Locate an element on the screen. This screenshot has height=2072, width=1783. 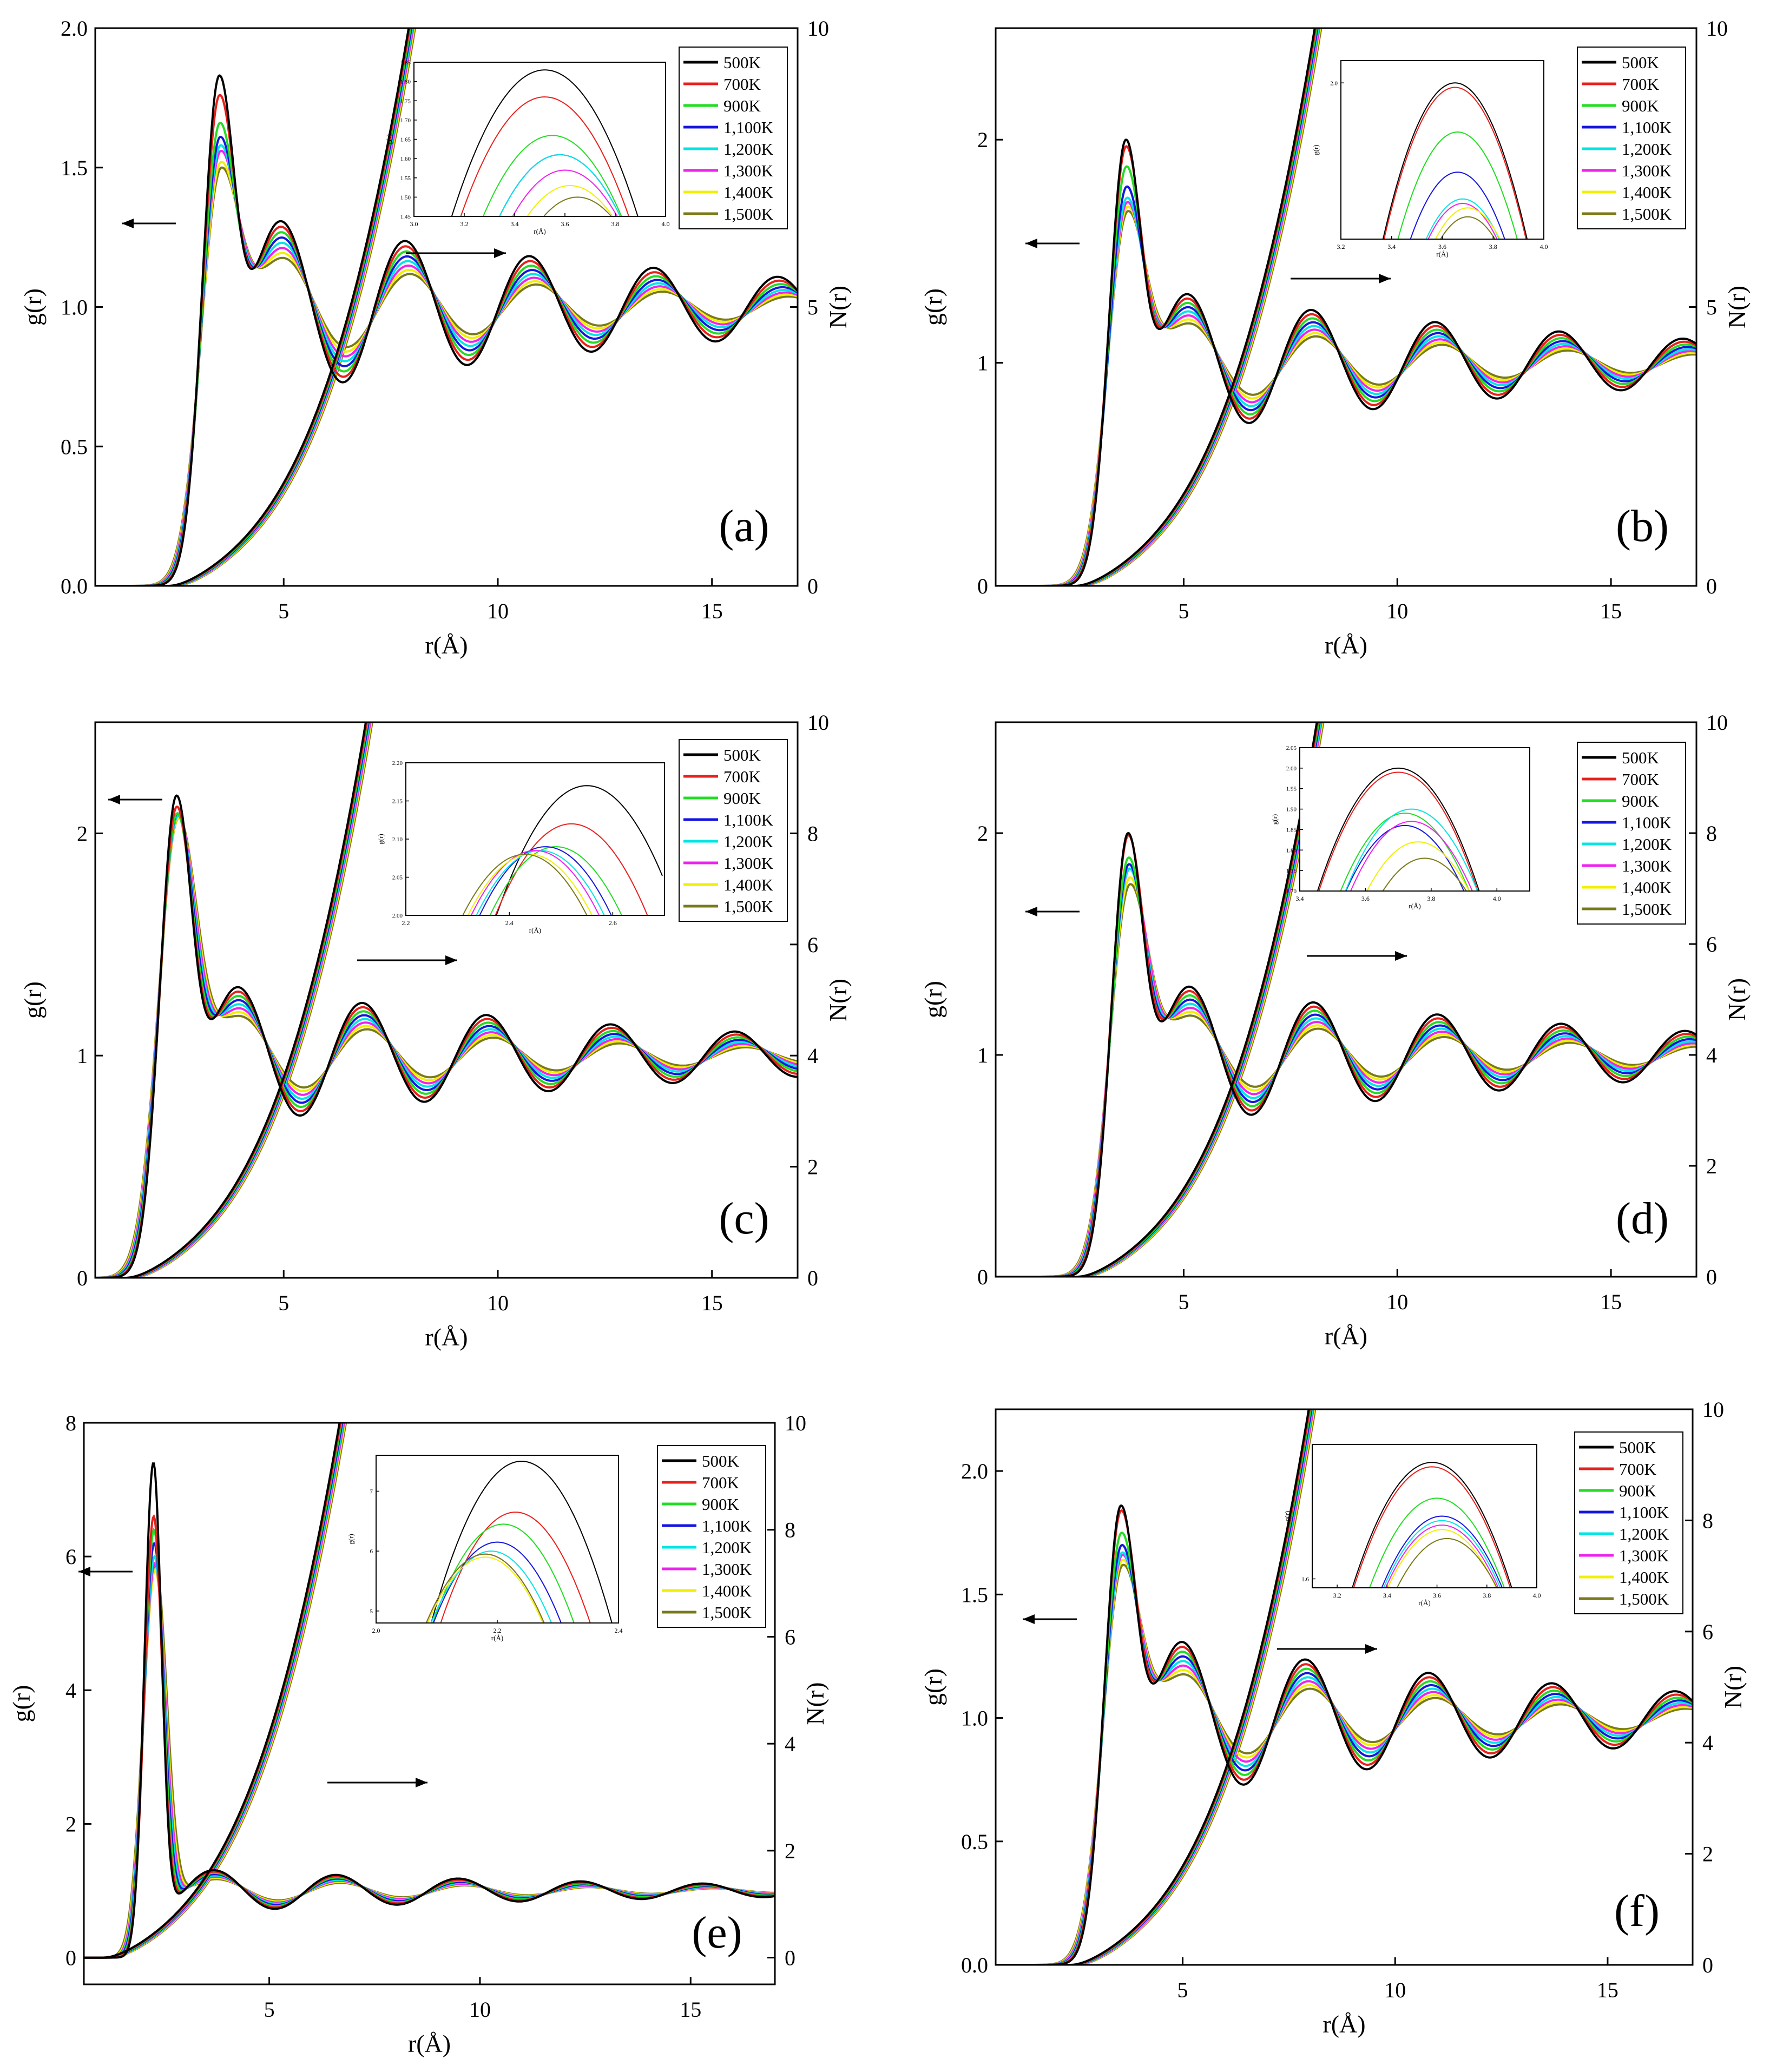
y-tick-label: 1.5 is located at coordinates (74, 168).